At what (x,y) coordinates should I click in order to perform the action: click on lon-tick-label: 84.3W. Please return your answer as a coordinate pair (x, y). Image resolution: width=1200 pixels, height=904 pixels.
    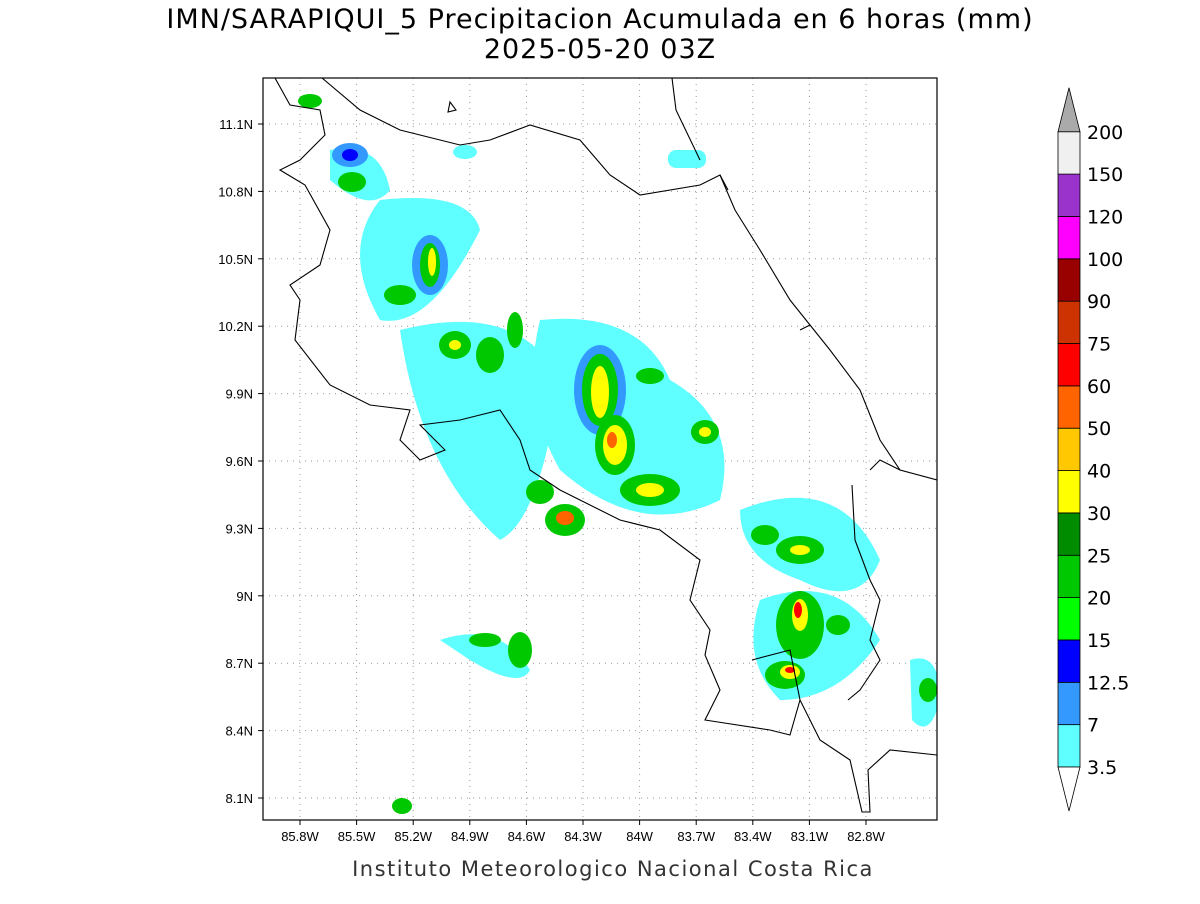
    Looking at the image, I should click on (583, 836).